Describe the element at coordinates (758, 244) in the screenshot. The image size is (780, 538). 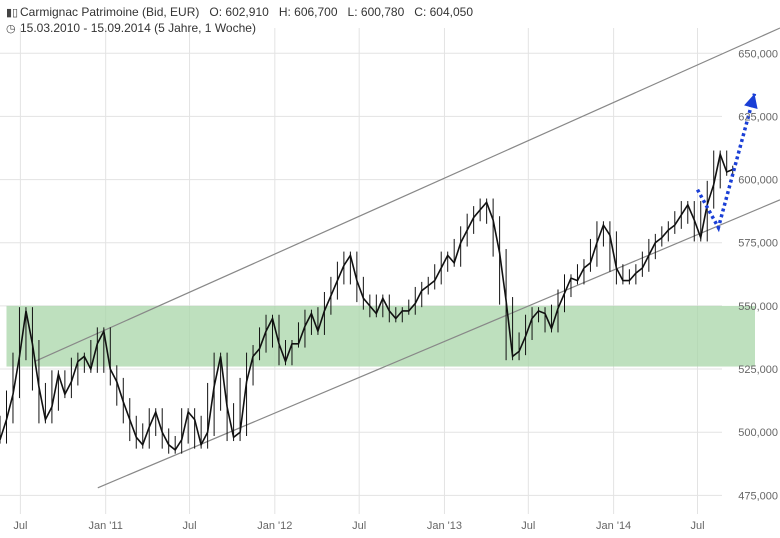
I see `y-tick-label: 575,000` at that location.